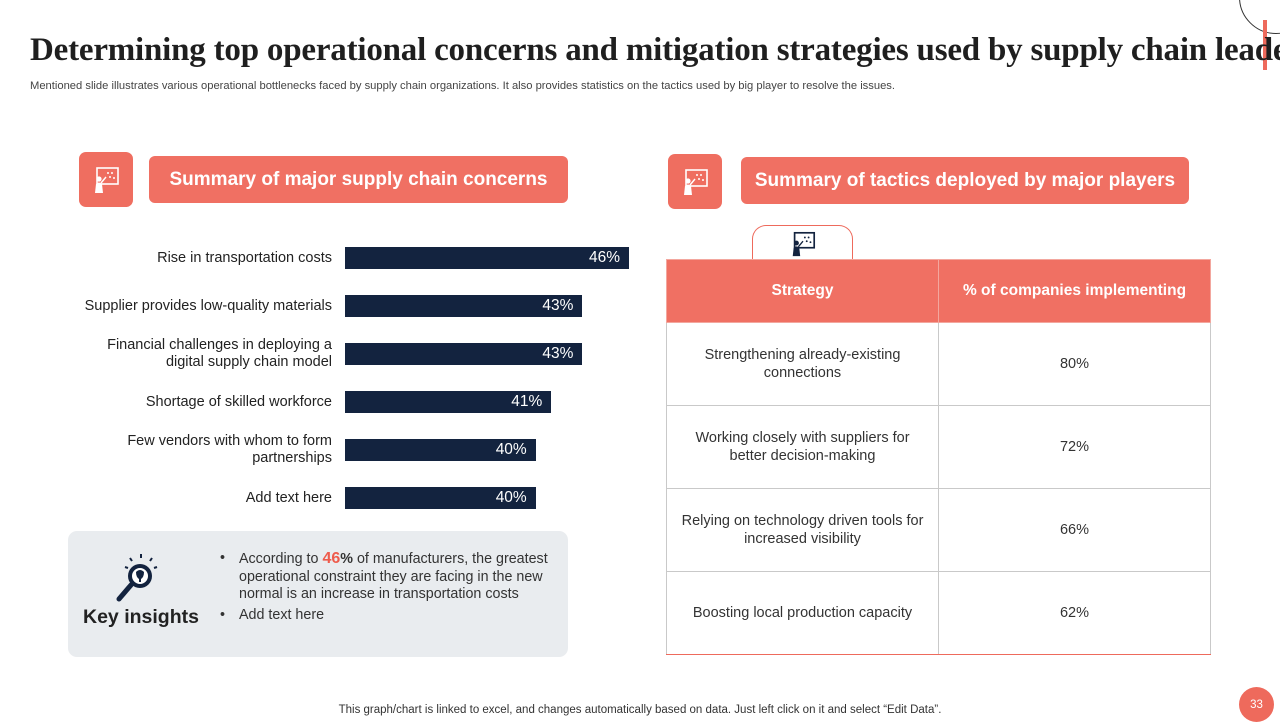 The width and height of the screenshot is (1280, 722). Describe the element at coordinates (802, 613) in the screenshot. I see `strategy-cell: Boosting local production capacity` at that location.